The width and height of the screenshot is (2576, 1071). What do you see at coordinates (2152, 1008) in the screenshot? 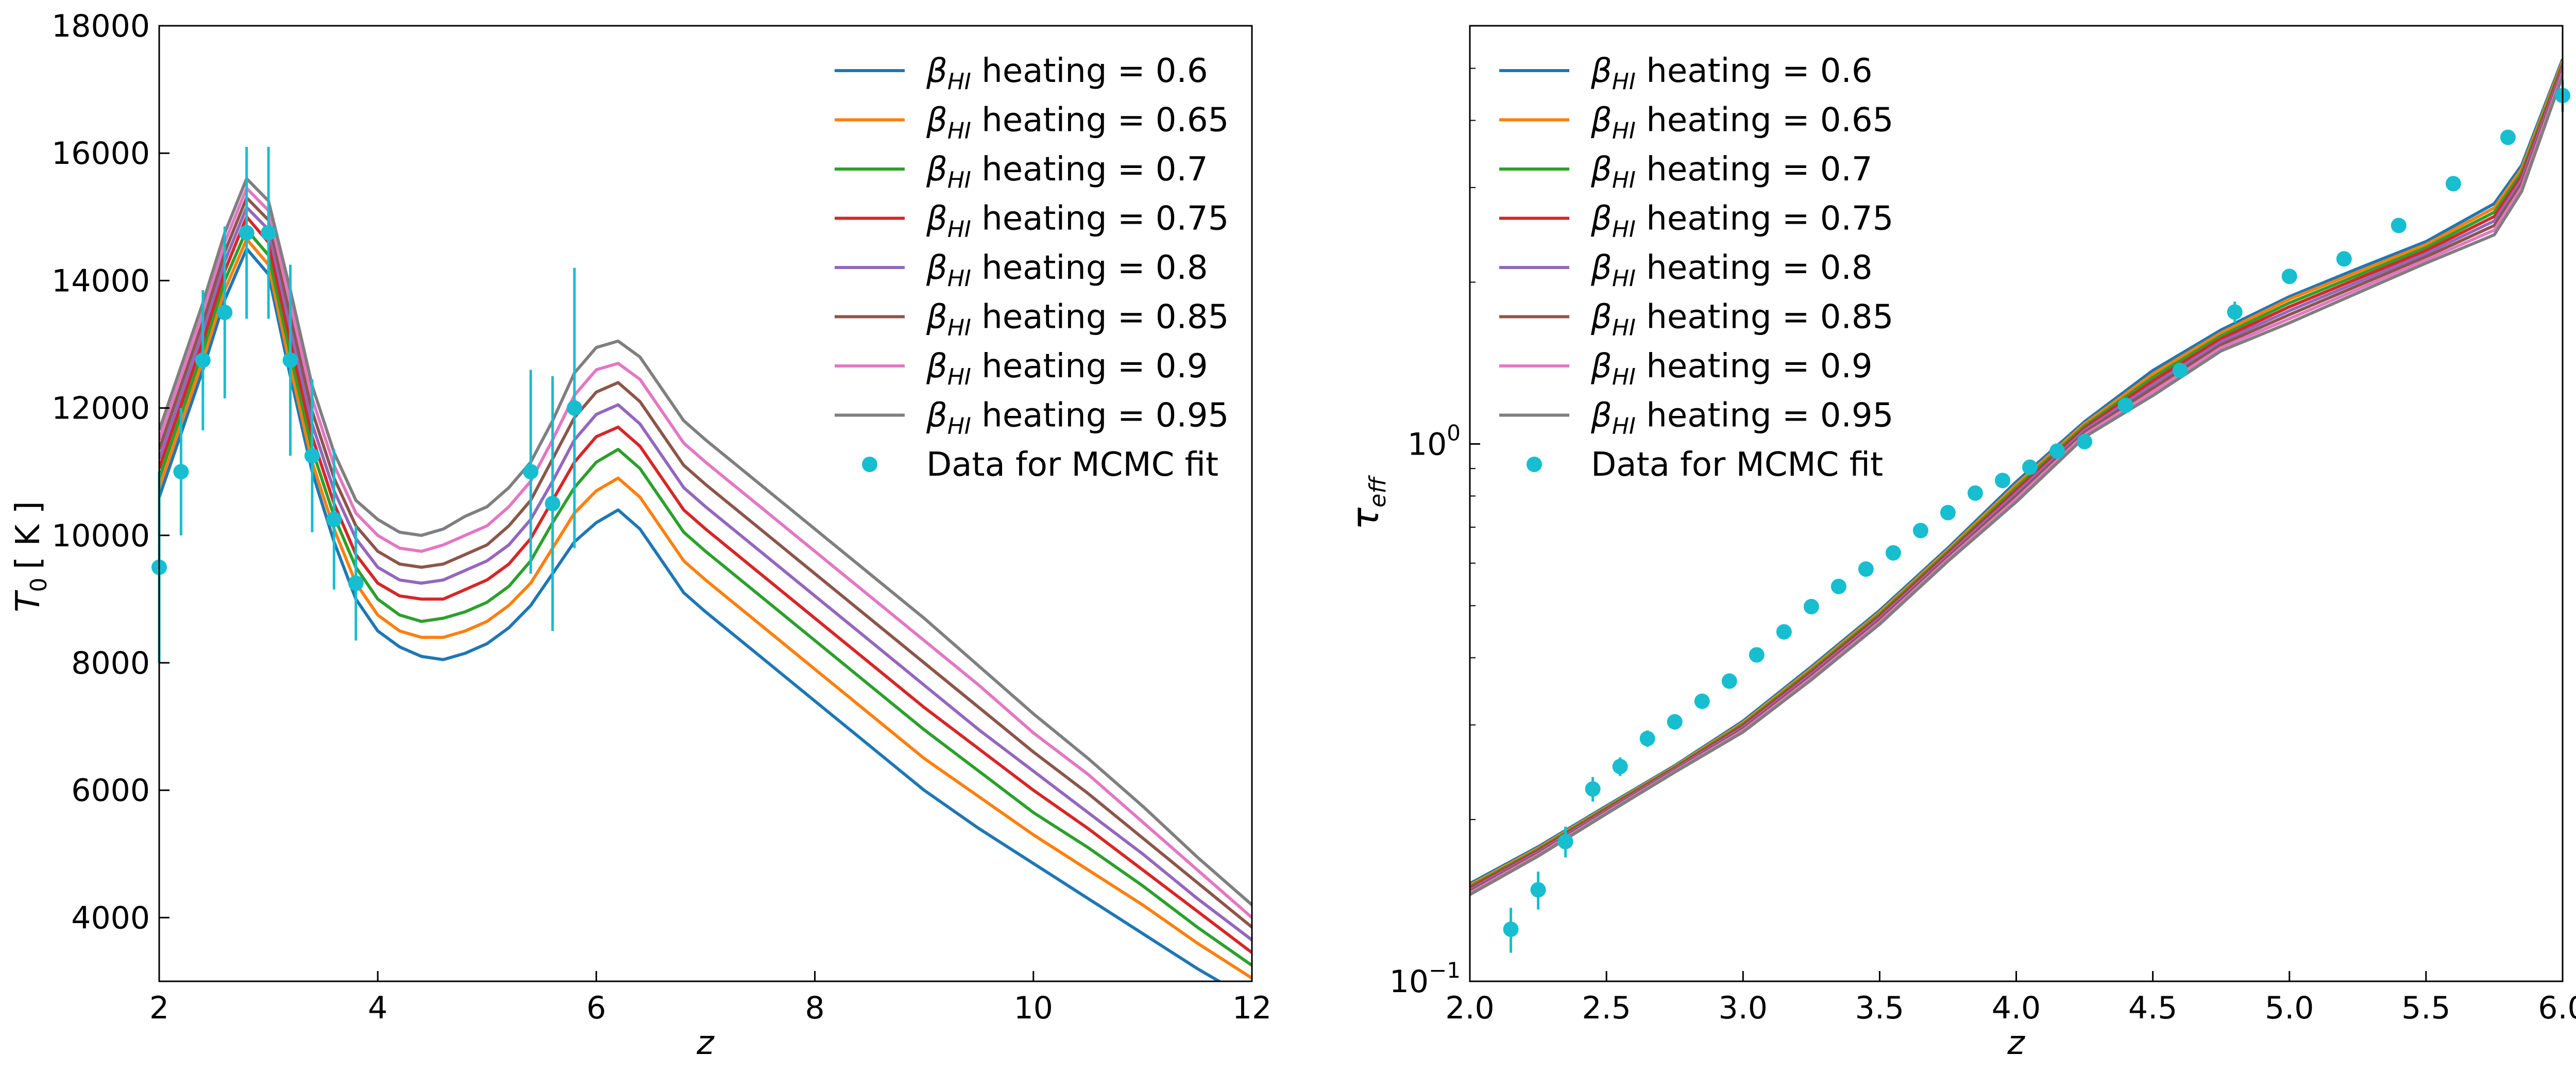
I see `x-tick-label: 4.5` at bounding box center [2152, 1008].